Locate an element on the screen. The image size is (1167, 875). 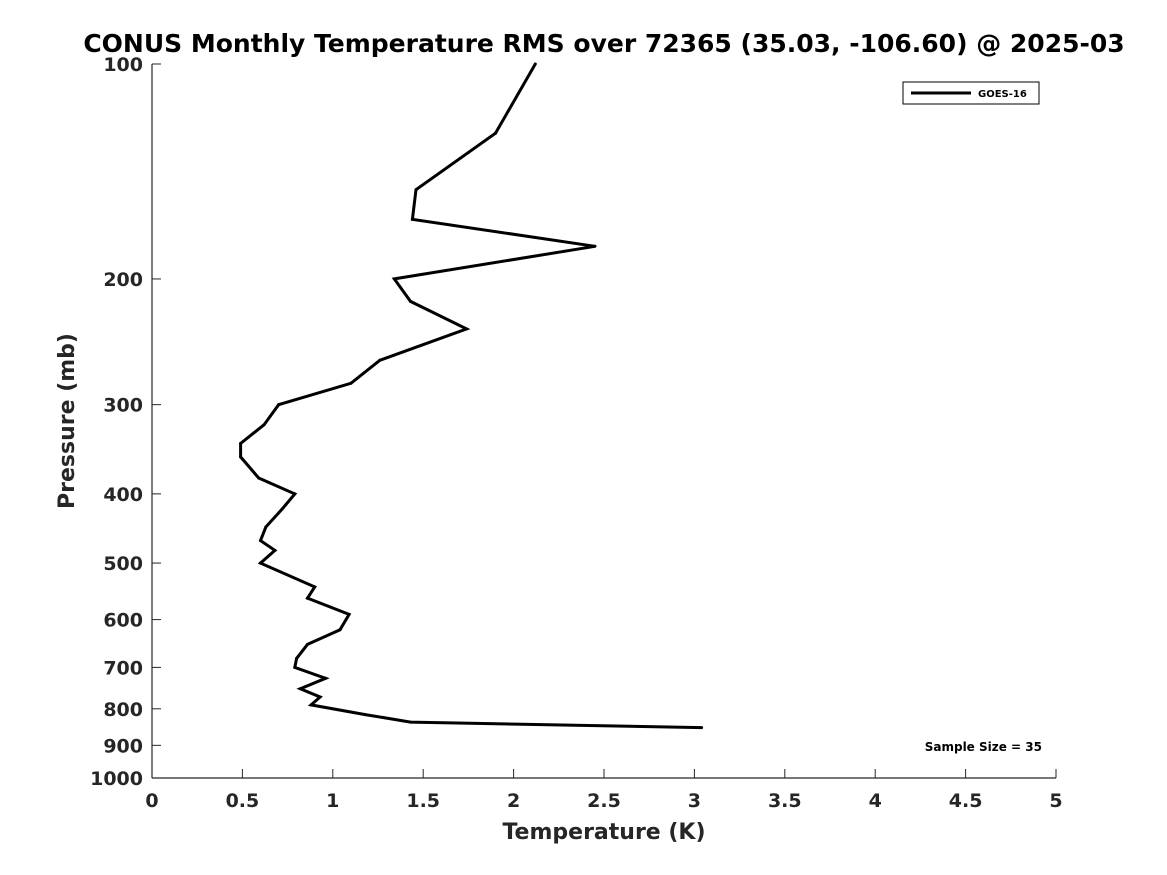
x-tick-label: 2.5 is located at coordinates (604, 801).